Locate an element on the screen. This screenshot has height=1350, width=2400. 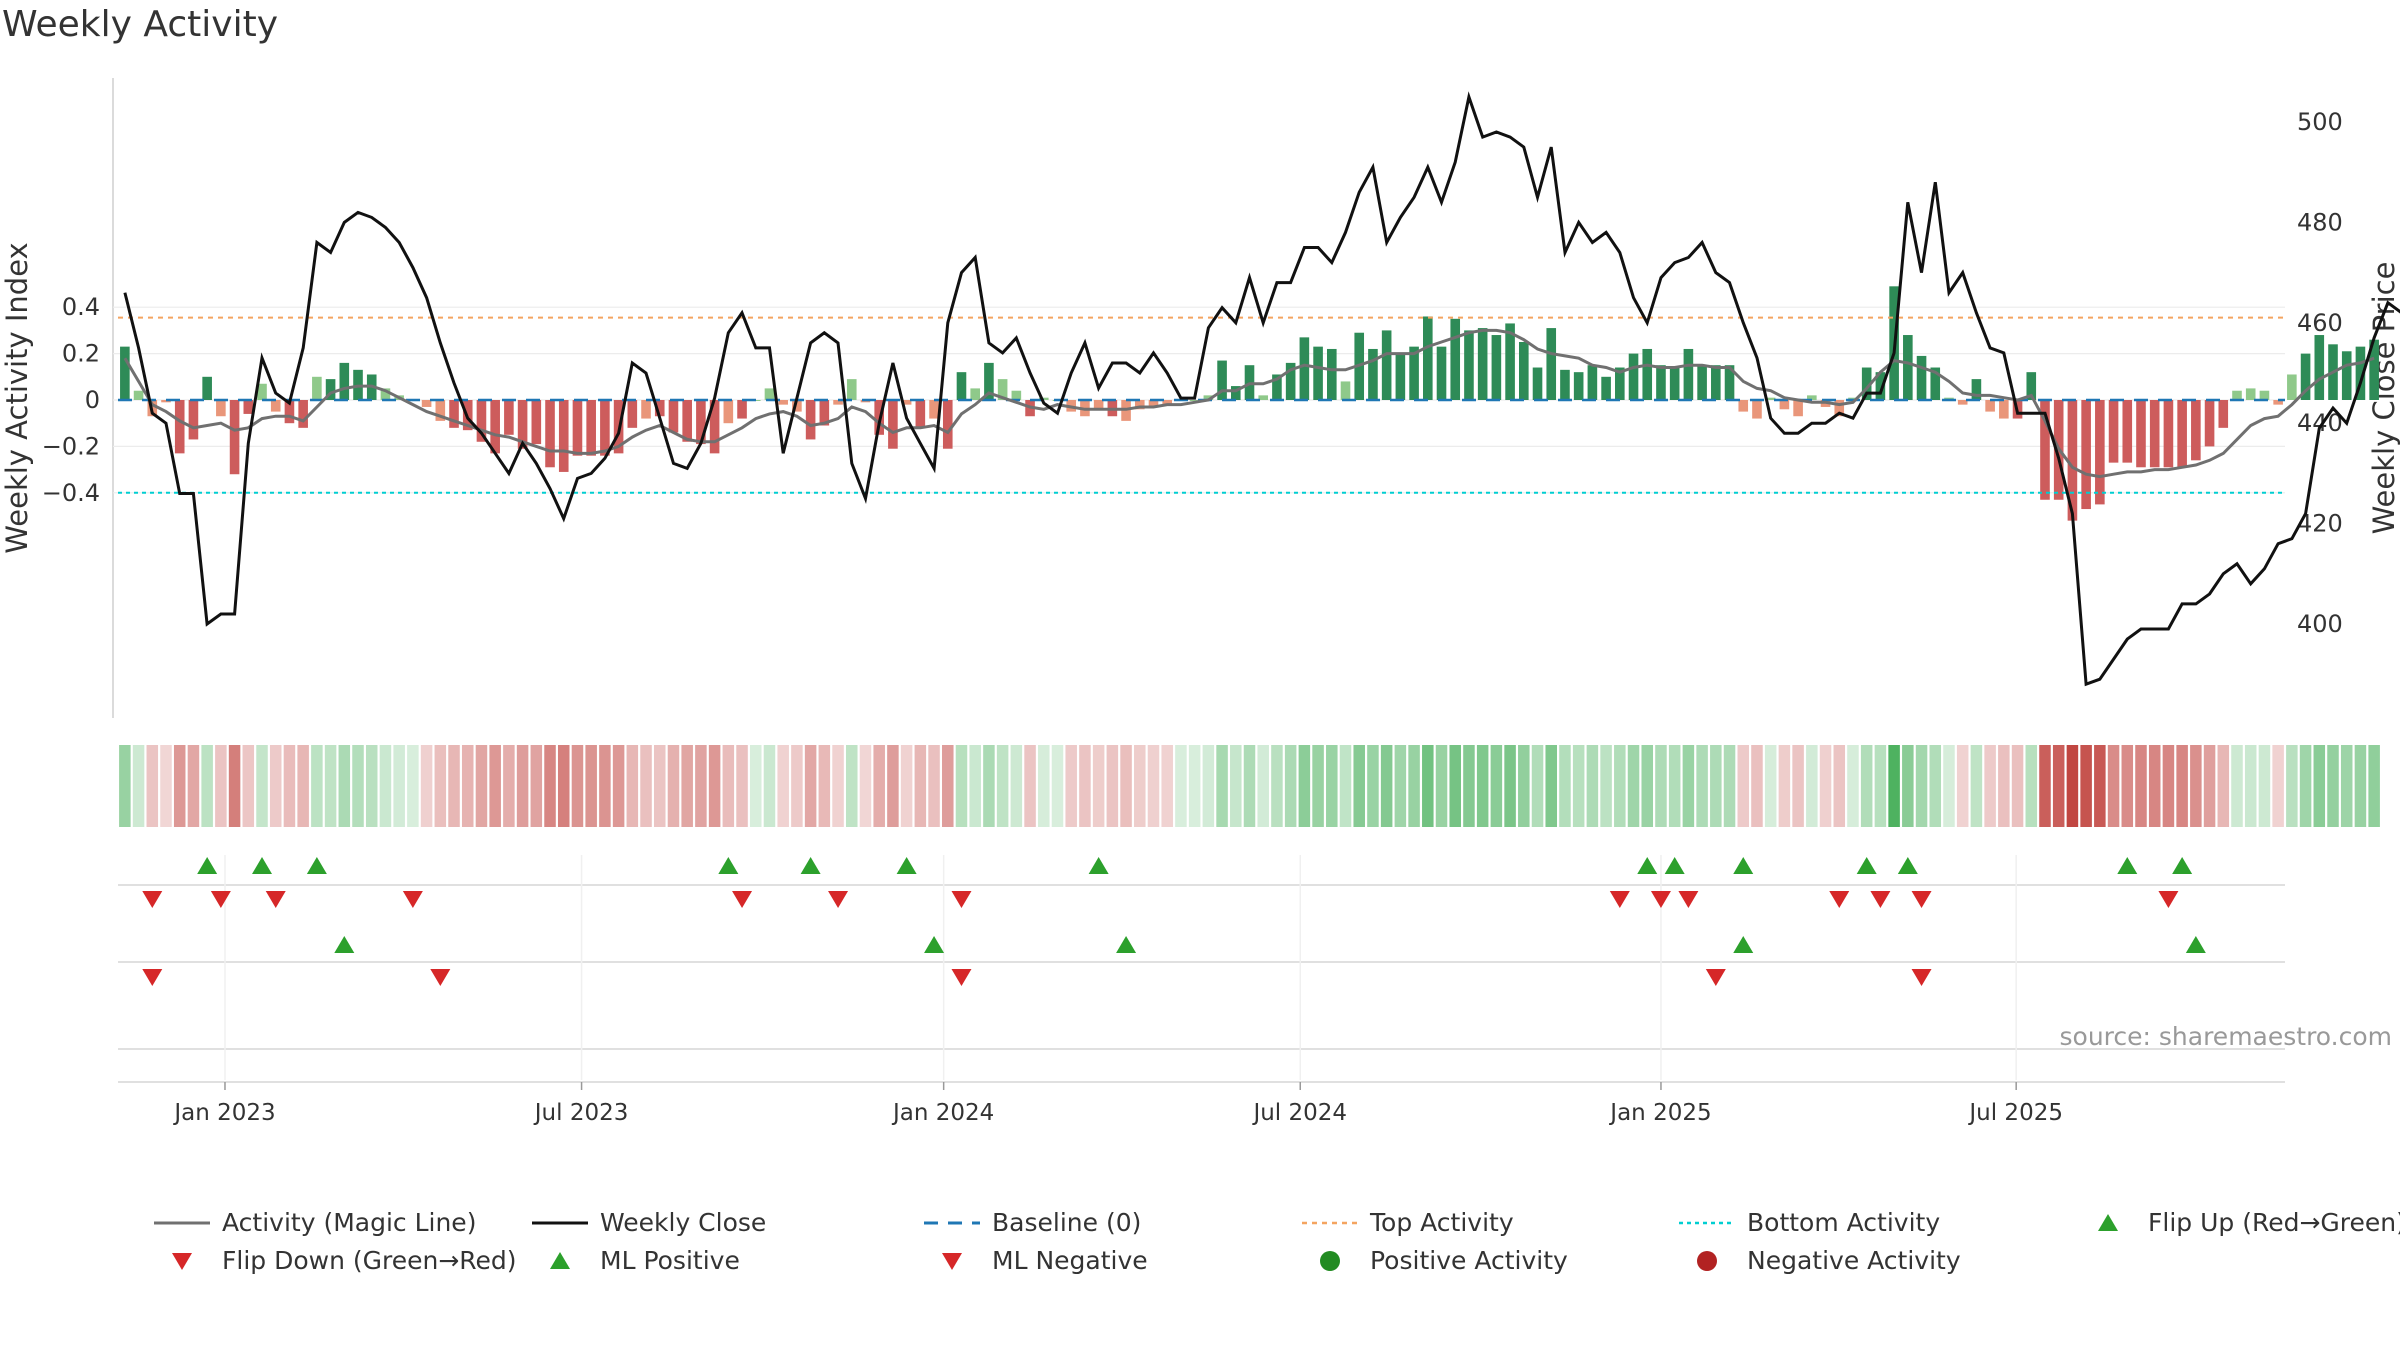
magic-line-series is located at coordinates (1249, 403).